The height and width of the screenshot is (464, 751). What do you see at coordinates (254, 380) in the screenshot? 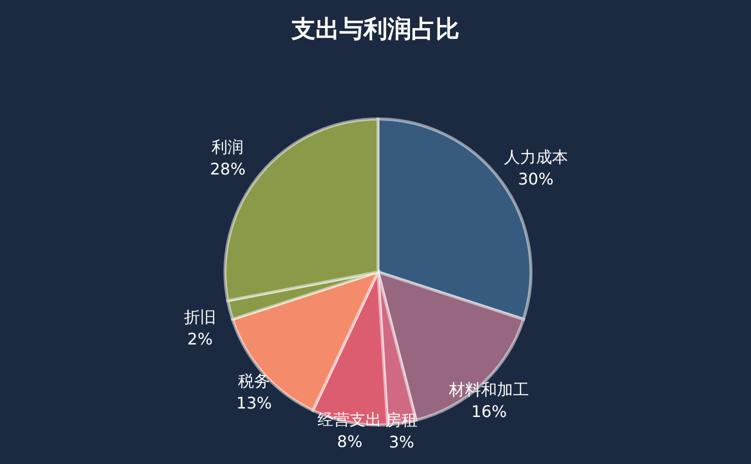
I see `slice-label: 税务` at bounding box center [254, 380].